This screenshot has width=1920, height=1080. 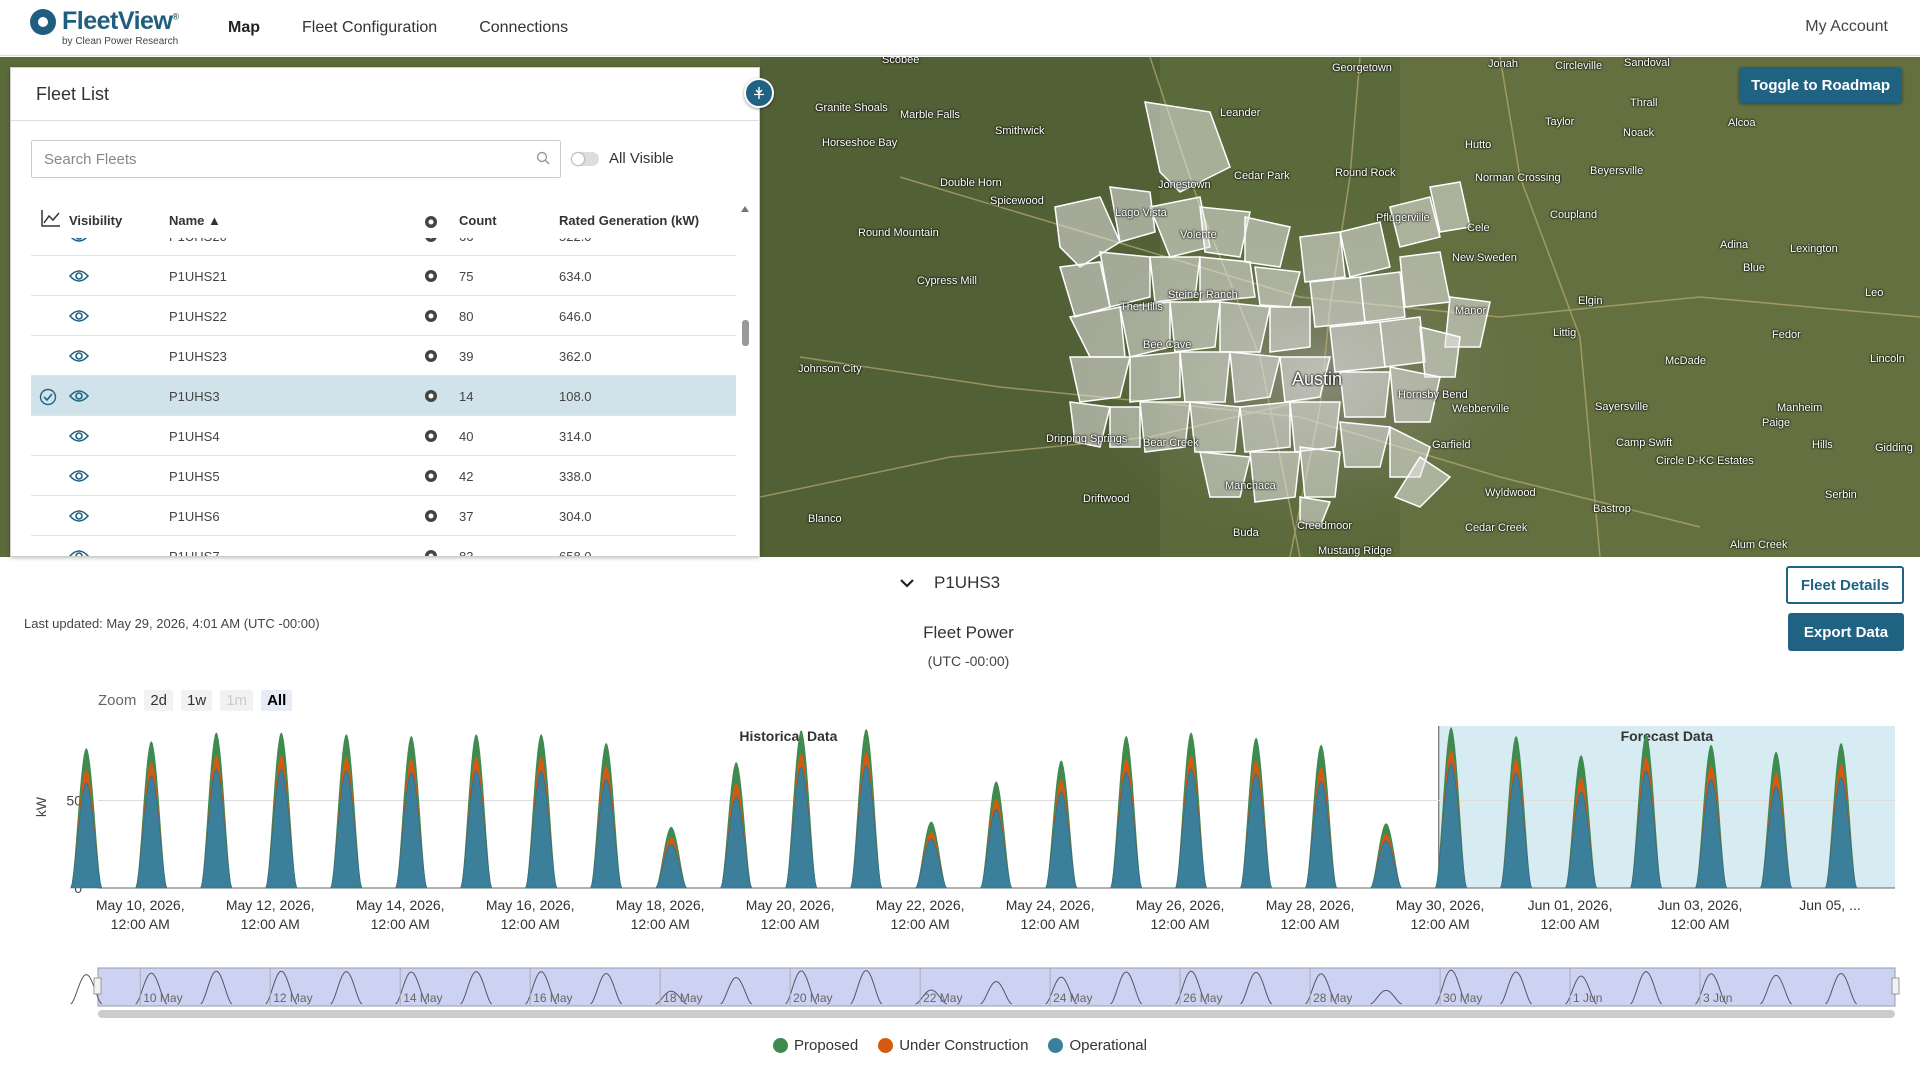 I want to click on fleet-row: P1UHS5 42 338.0, so click(x=383, y=476).